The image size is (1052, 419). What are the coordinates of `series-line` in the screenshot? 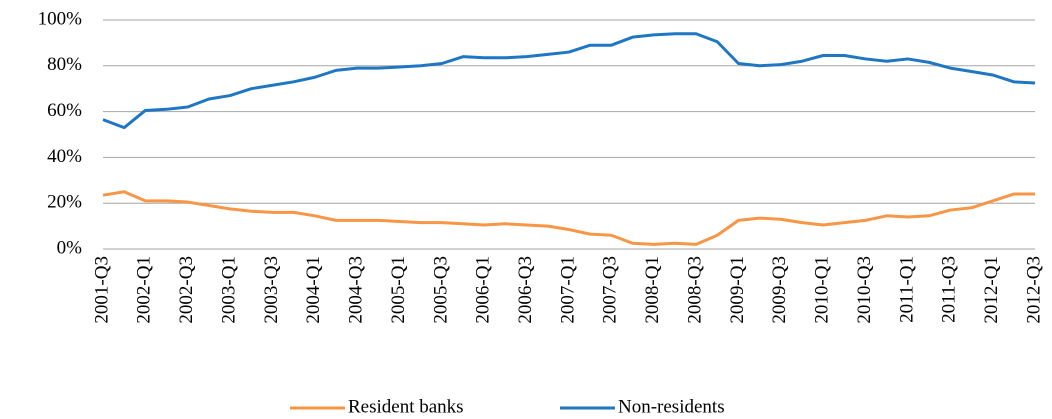 It's located at (568, 218).